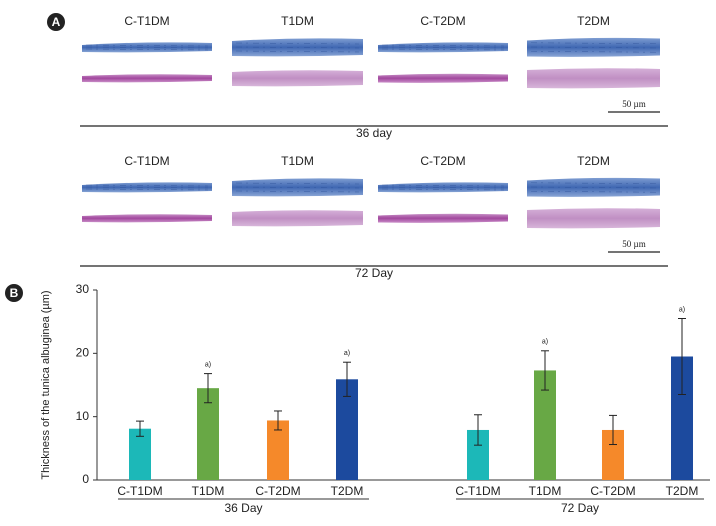 Image resolution: width=716 pixels, height=526 pixels. Describe the element at coordinates (374, 273) in the screenshot. I see `row-caption: 72 Day` at that location.